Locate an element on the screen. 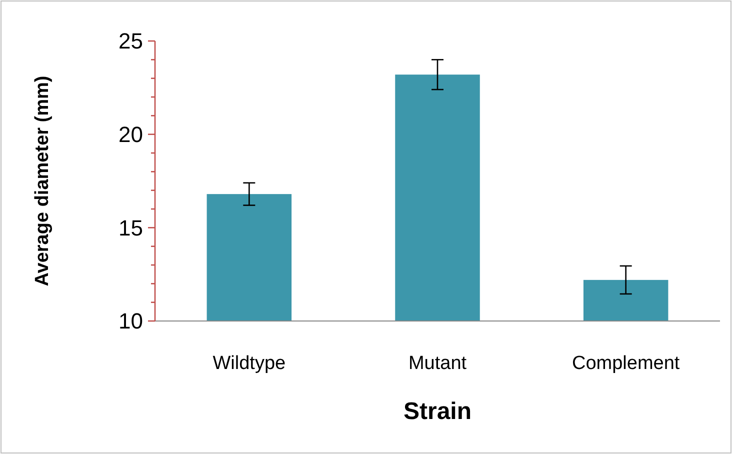  y-tick-label: 15 is located at coordinates (130, 227).